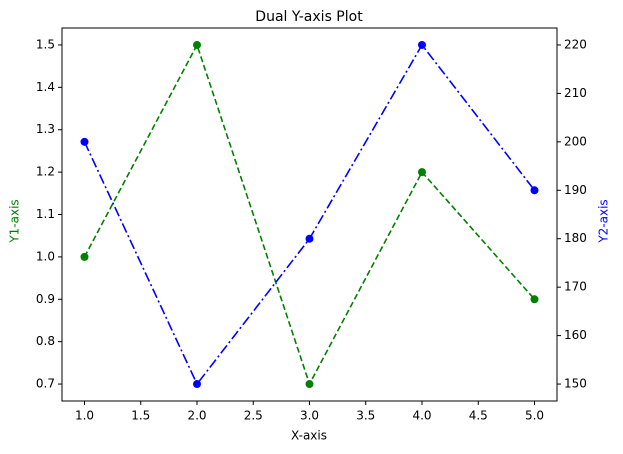  What do you see at coordinates (604, 221) in the screenshot?
I see `y2-axis-label: Y2-axis` at bounding box center [604, 221].